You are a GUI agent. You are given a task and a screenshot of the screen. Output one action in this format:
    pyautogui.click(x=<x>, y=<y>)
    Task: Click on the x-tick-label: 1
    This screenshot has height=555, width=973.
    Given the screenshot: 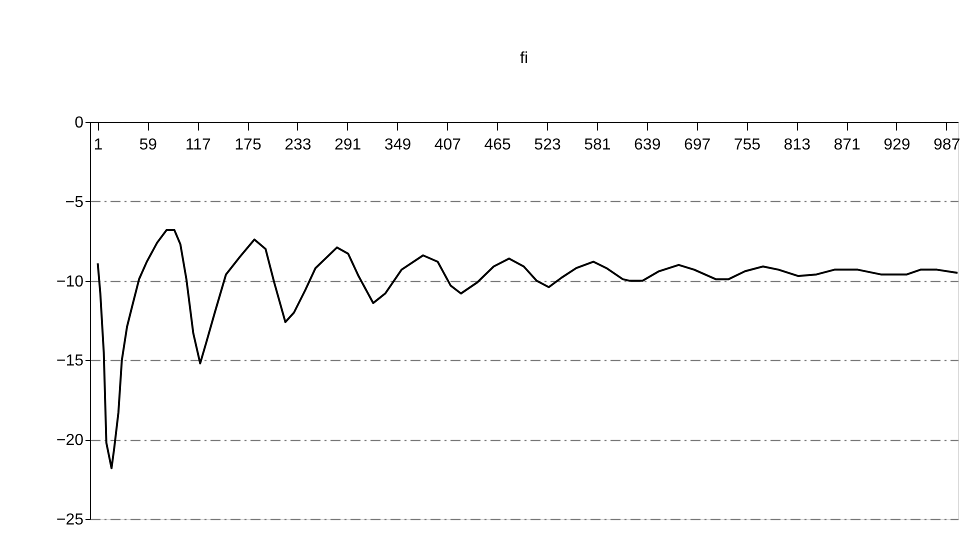 What is the action you would take?
    pyautogui.click(x=98, y=145)
    